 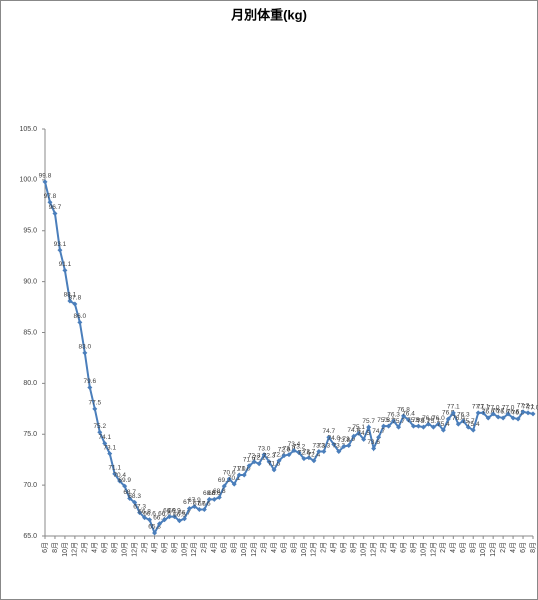 I want to click on data-label: 72.4, so click(x=279, y=454).